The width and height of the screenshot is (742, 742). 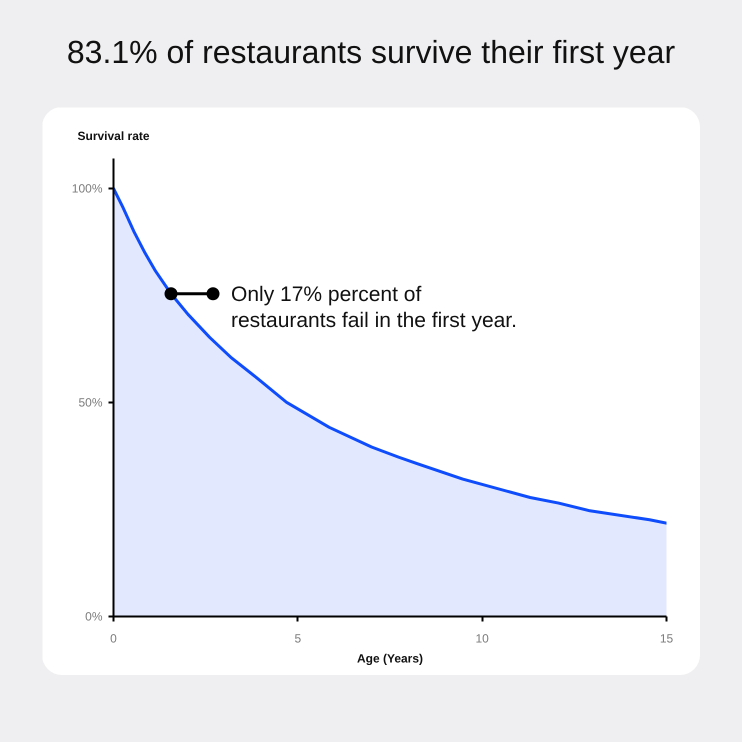 What do you see at coordinates (390, 659) in the screenshot?
I see `x-axis-title: Age (Years)` at bounding box center [390, 659].